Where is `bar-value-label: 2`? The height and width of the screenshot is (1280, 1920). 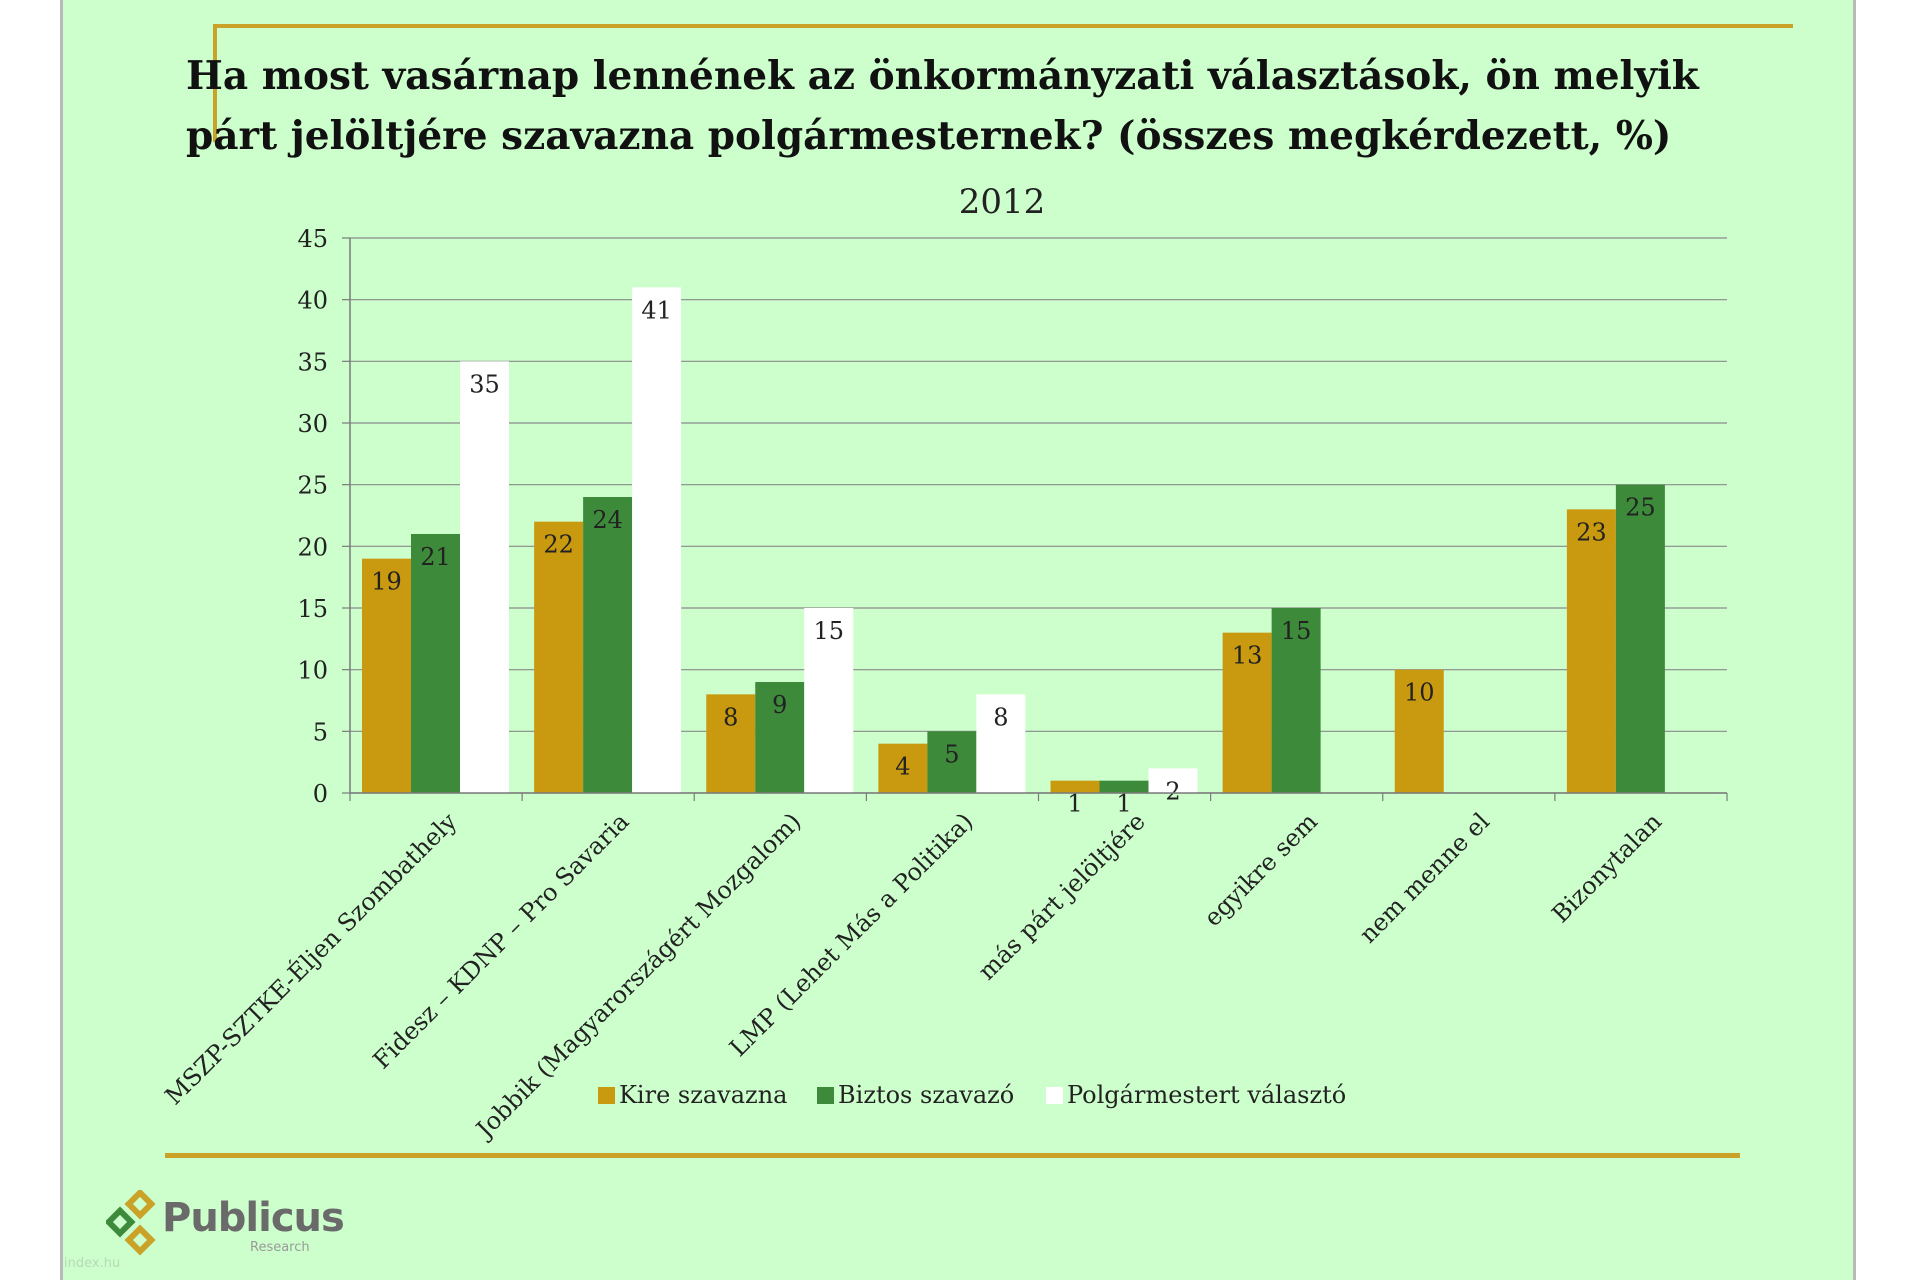 bar-value-label: 2 is located at coordinates (1172, 791).